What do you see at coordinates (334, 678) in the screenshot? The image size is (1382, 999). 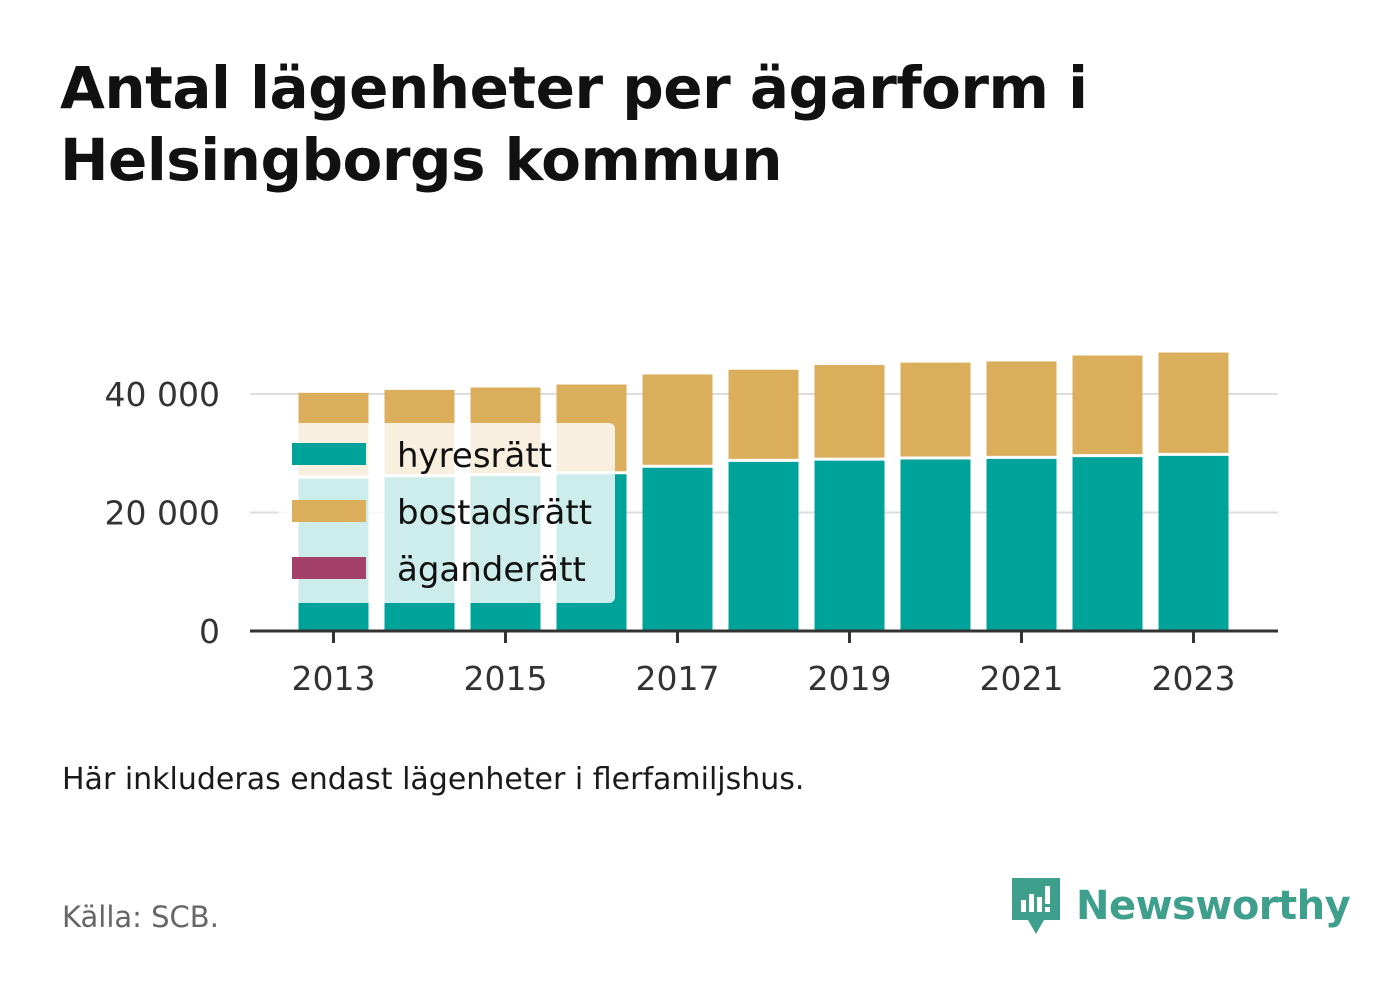 I see `x-tick-label: 2013` at bounding box center [334, 678].